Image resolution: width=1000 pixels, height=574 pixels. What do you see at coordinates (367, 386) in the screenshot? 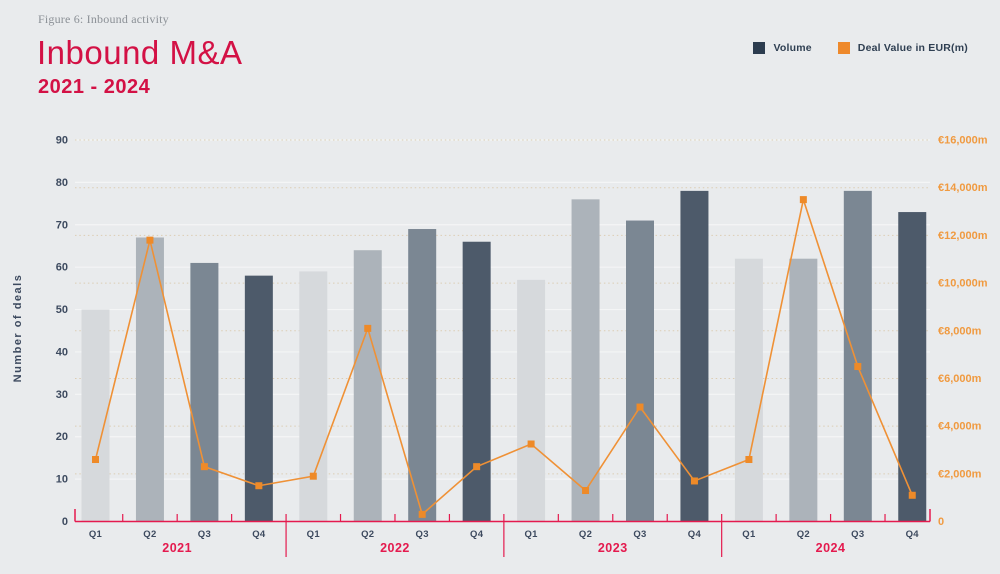
I see `bar-2022-Q2` at bounding box center [367, 386].